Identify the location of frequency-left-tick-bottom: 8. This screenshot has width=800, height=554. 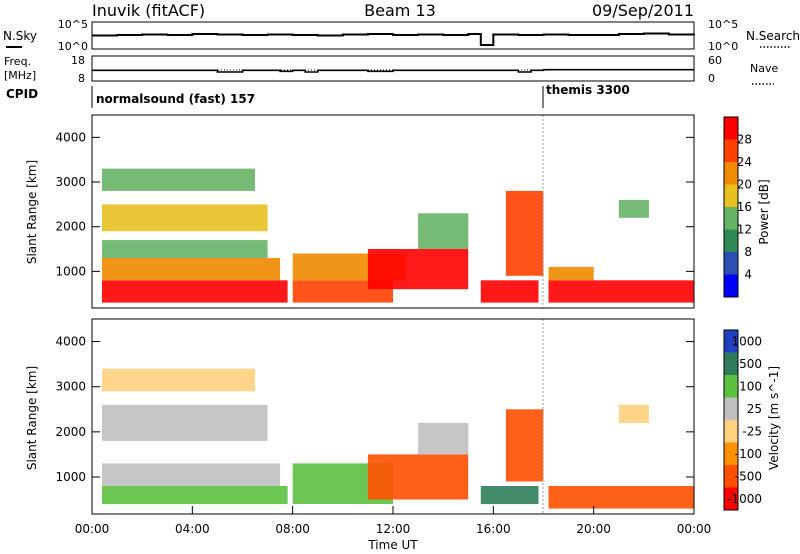
(81, 78).